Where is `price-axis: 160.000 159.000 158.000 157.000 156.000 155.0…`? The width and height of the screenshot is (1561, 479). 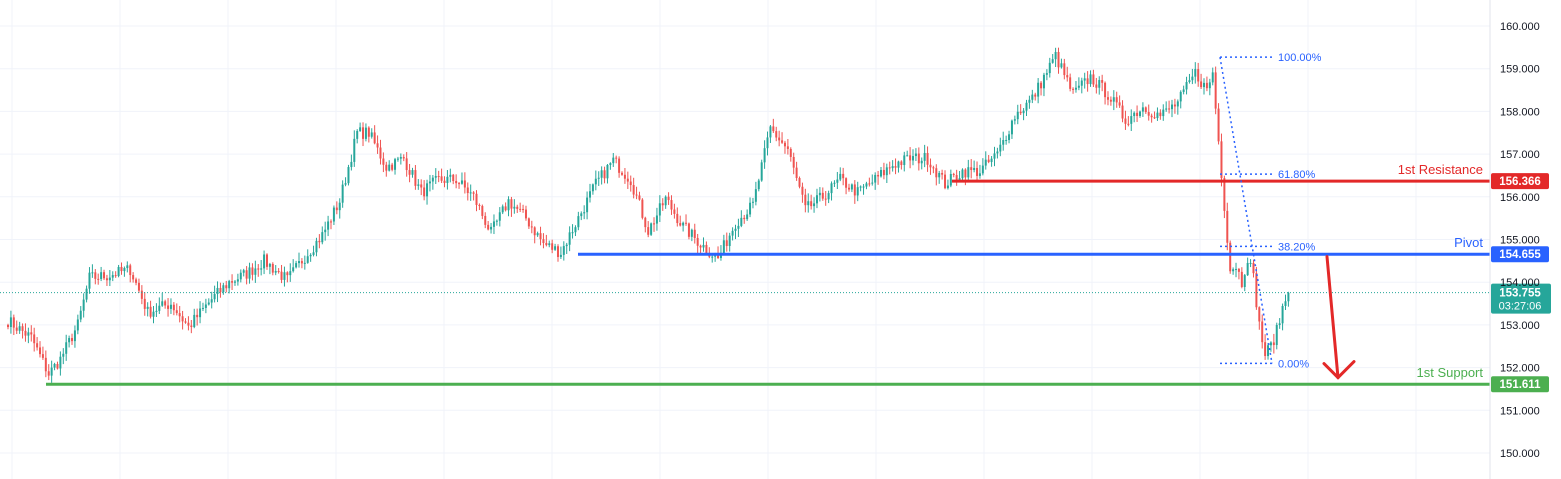
price-axis: 160.000 159.000 158.000 157.000 156.000 155.0… is located at coordinates (1514, 239).